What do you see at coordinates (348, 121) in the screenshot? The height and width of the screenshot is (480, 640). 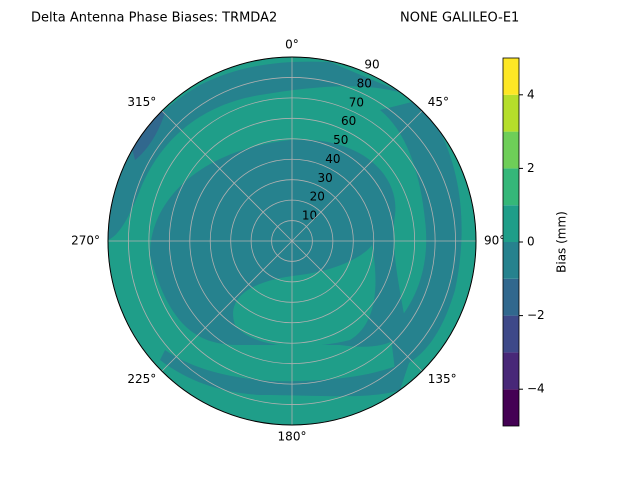 I see `r-tick-label: 60` at bounding box center [348, 121].